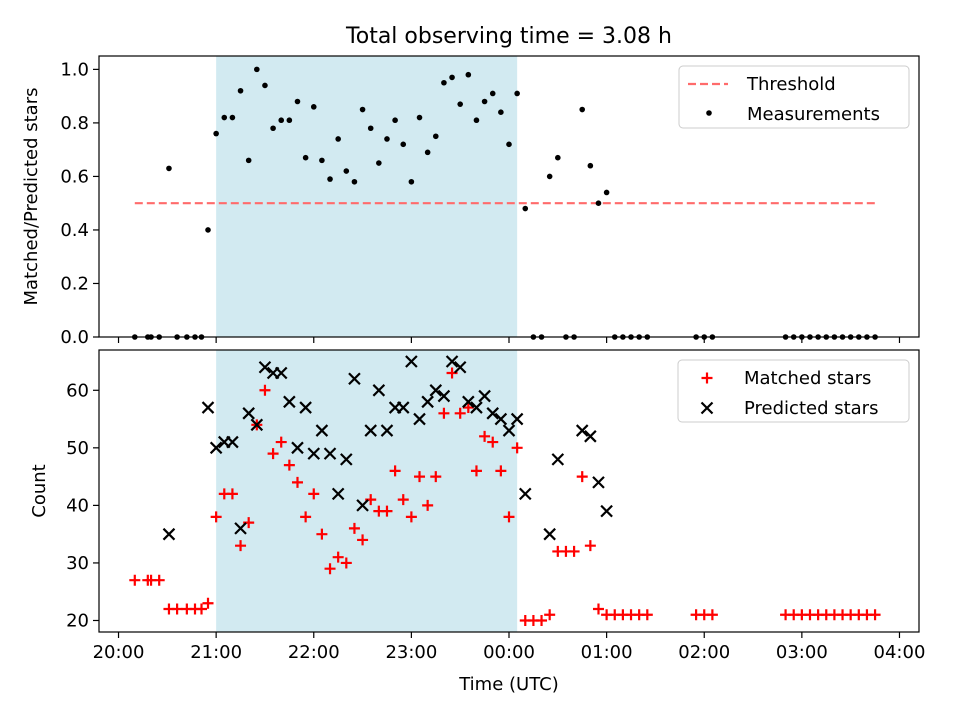 Image resolution: width=960 pixels, height=720 pixels. I want to click on legend-threshold-label: Threshold, so click(791, 84).